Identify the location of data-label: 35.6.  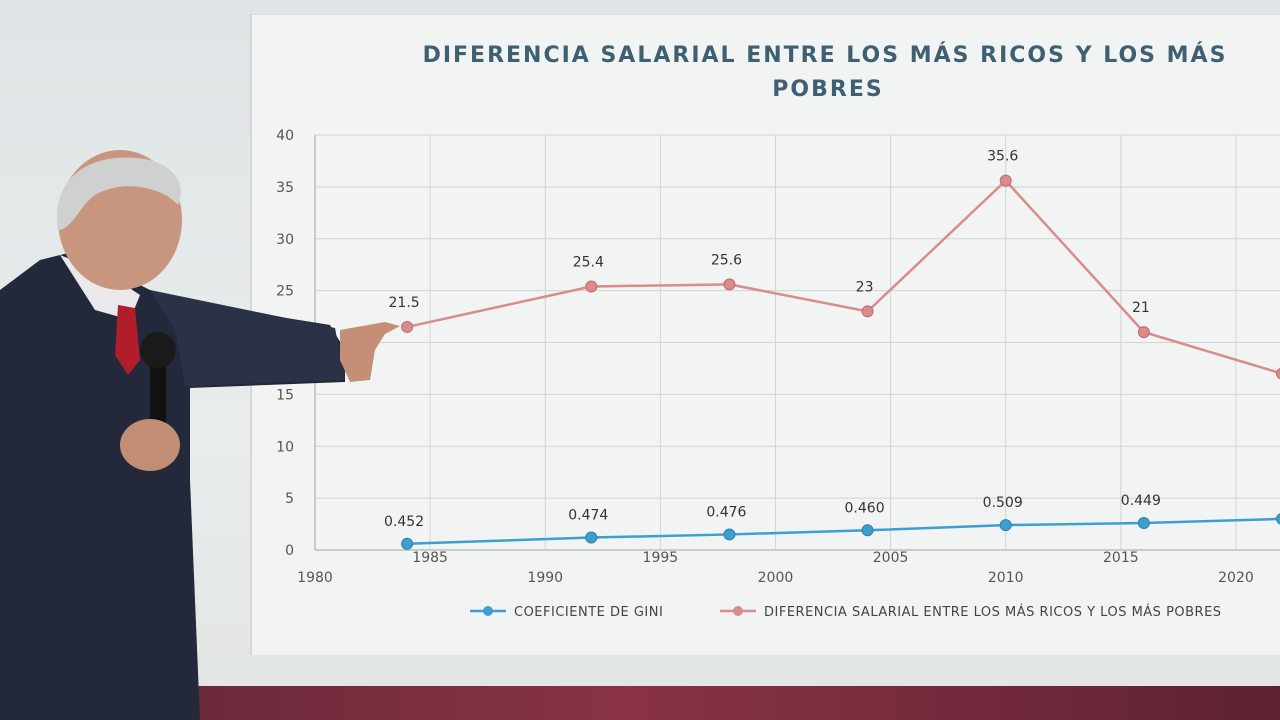
(1002, 157).